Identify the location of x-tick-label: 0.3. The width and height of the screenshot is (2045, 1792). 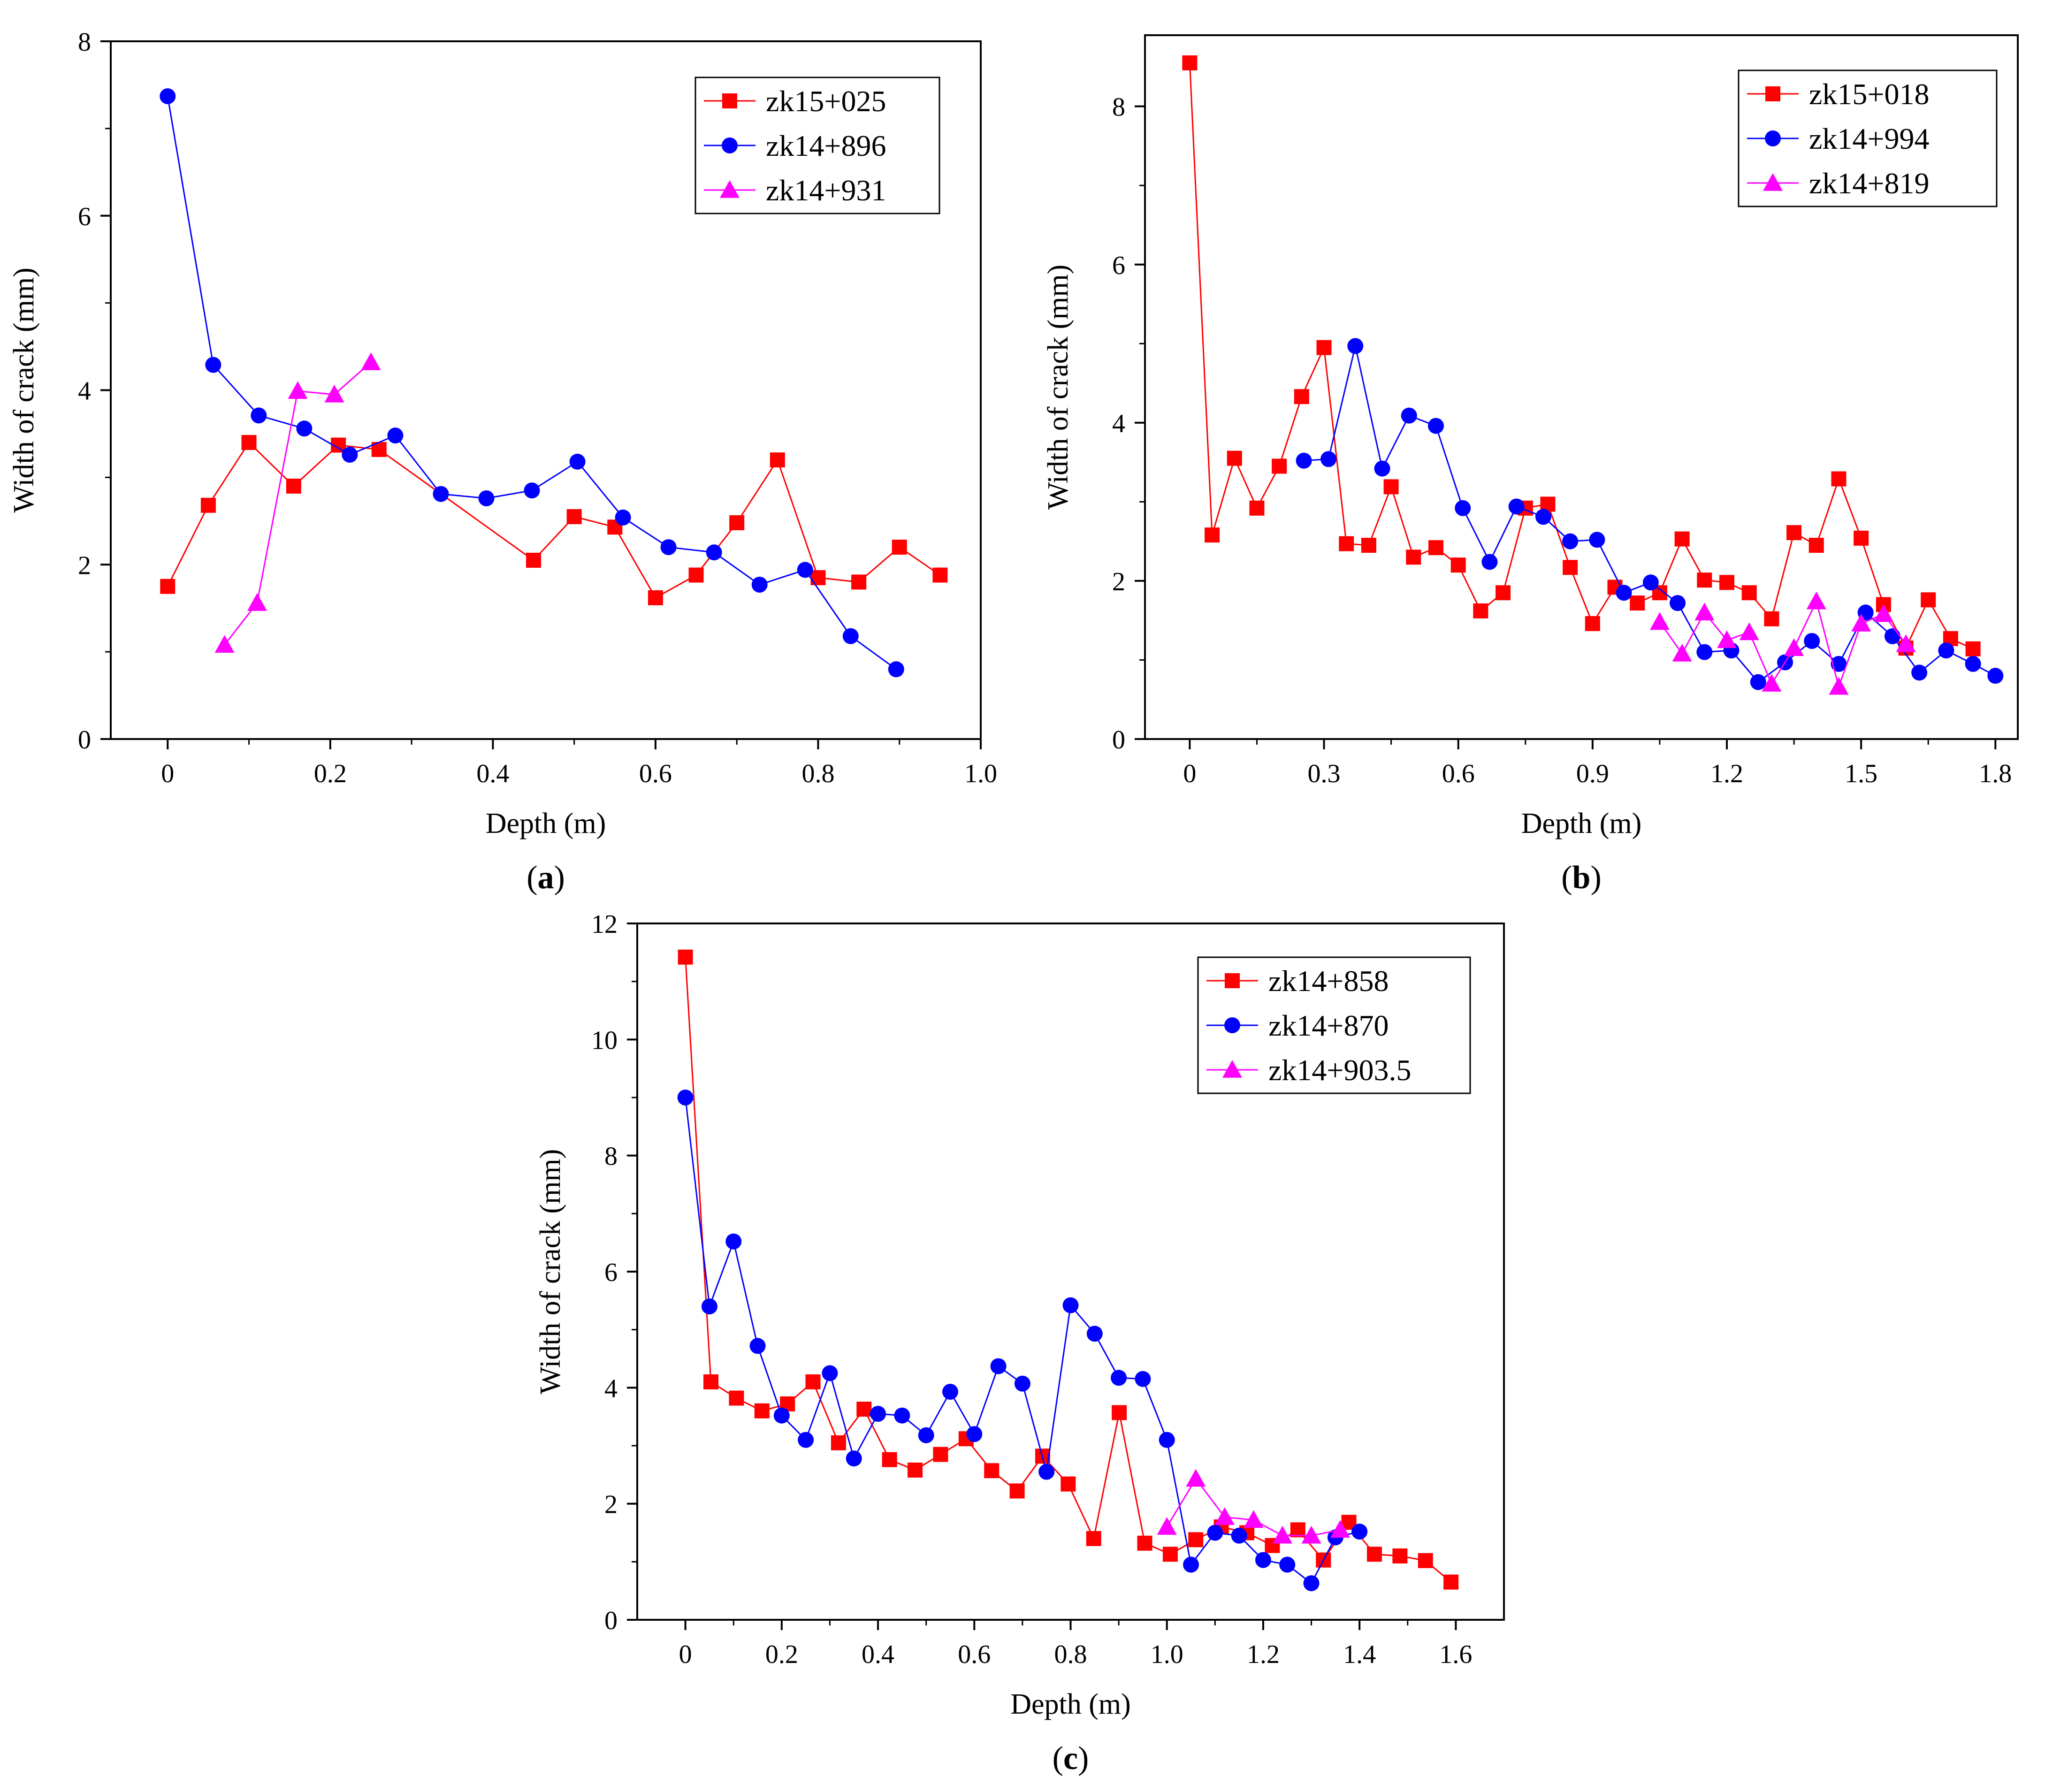
(1324, 773).